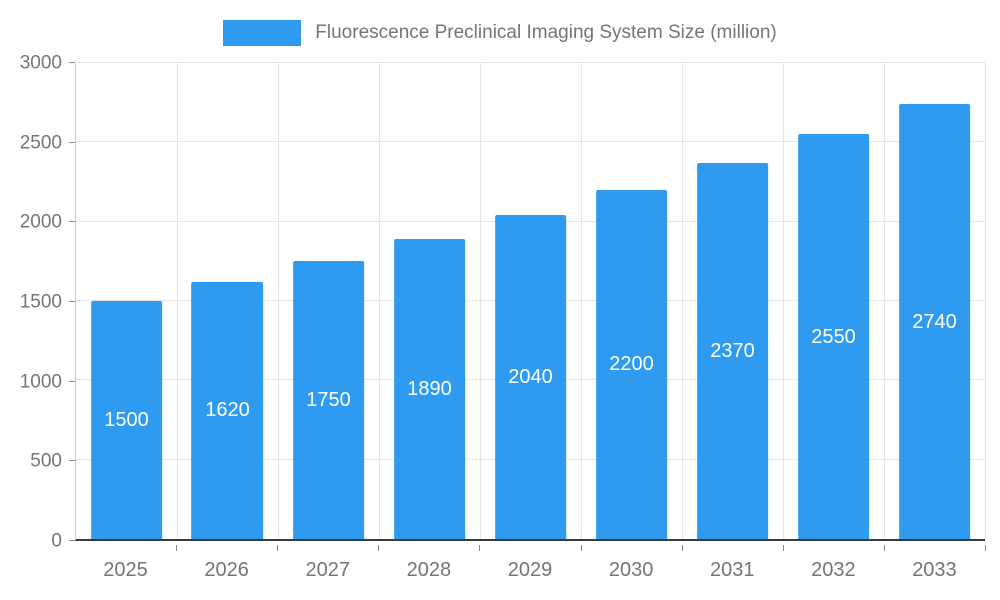 The image size is (1000, 600). I want to click on y-axis: 0 500 1000 1500 2000 2500 3000, so click(37, 302).